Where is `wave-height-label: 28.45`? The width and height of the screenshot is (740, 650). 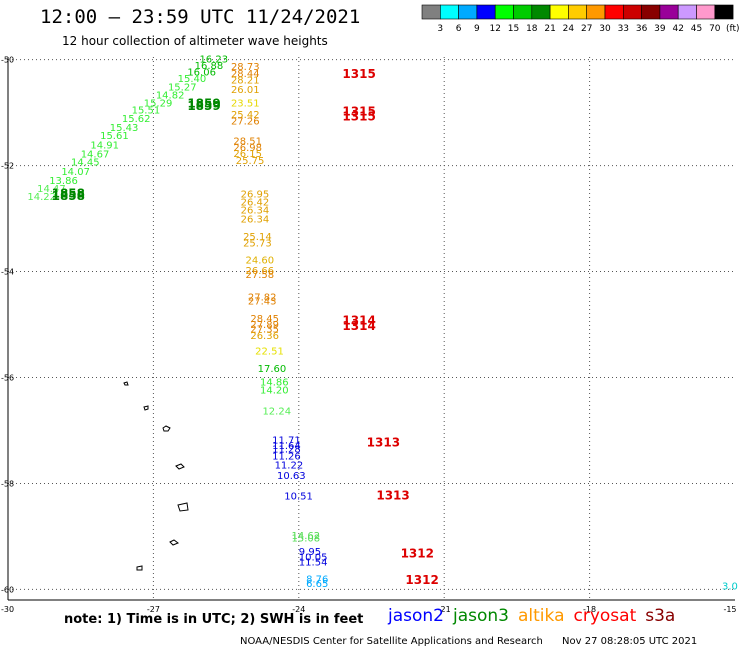 wave-height-label: 28.45 is located at coordinates (264, 319).